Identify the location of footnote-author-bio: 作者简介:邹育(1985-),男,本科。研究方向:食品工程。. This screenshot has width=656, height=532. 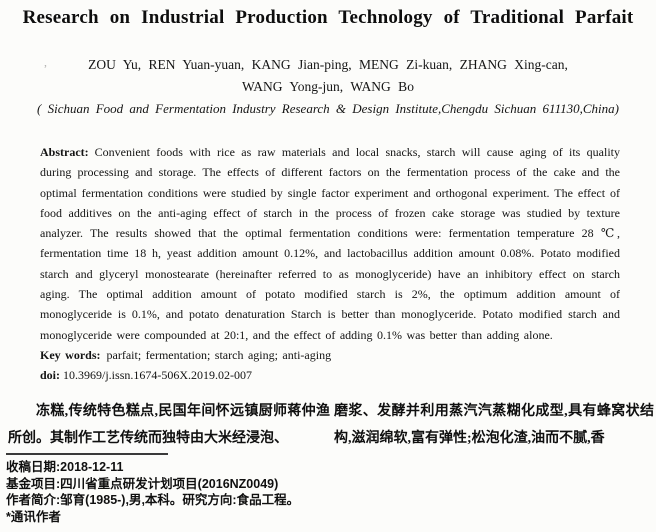
(246, 500).